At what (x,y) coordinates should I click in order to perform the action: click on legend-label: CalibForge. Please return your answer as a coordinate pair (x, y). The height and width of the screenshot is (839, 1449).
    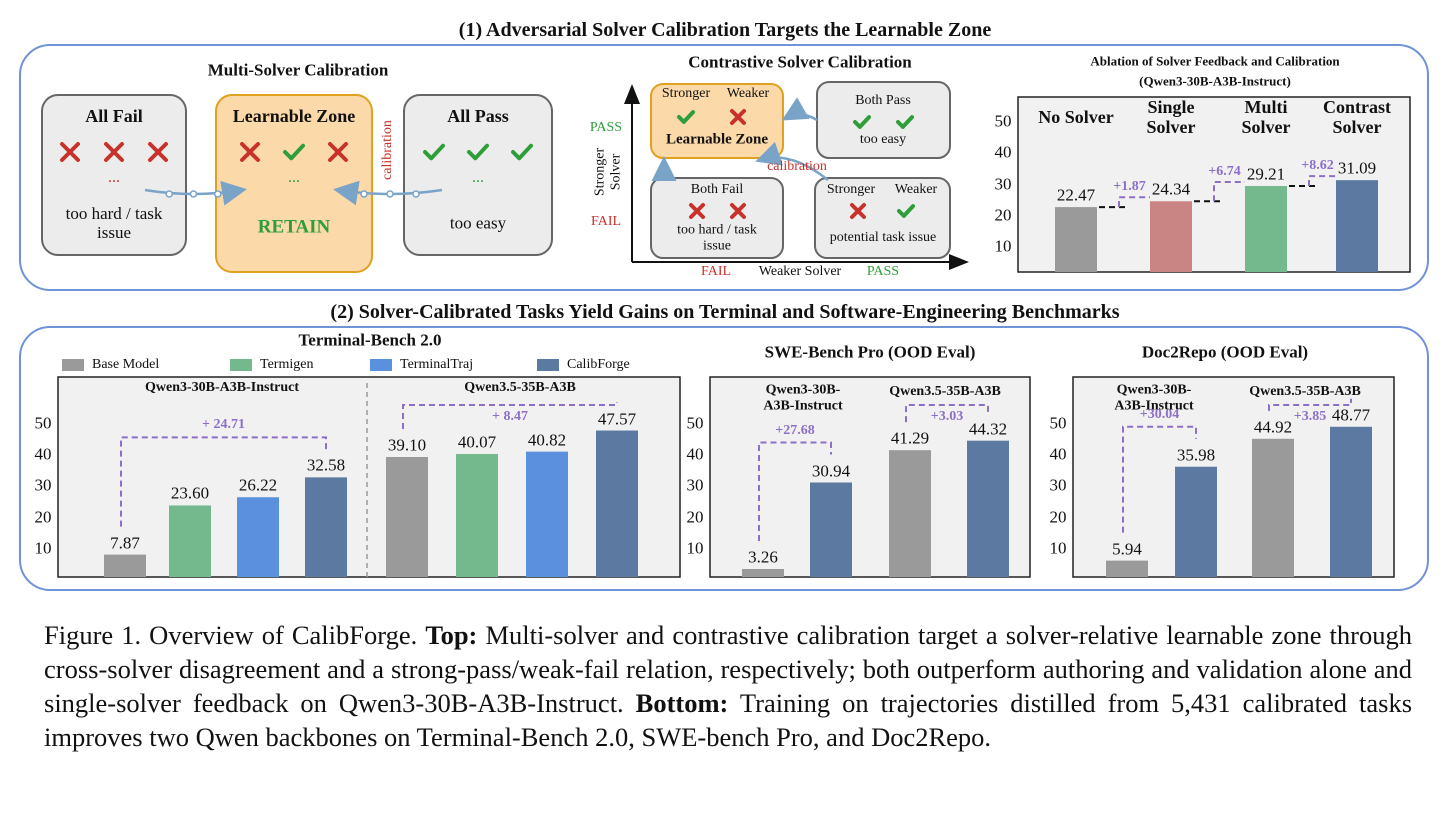
    Looking at the image, I should click on (598, 365).